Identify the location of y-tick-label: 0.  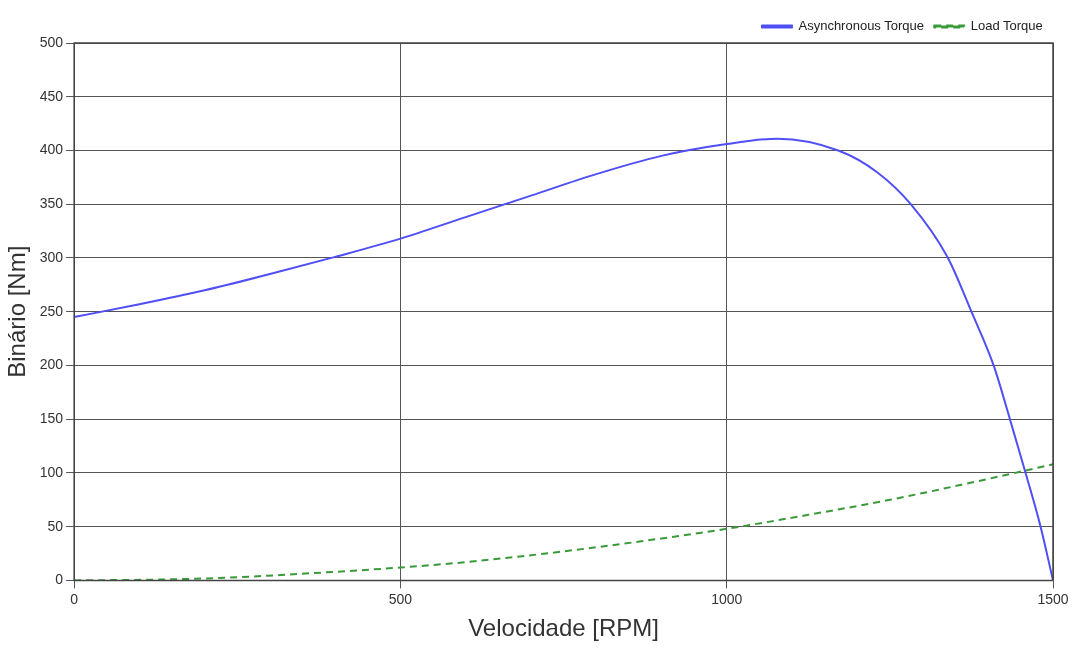
(59, 579).